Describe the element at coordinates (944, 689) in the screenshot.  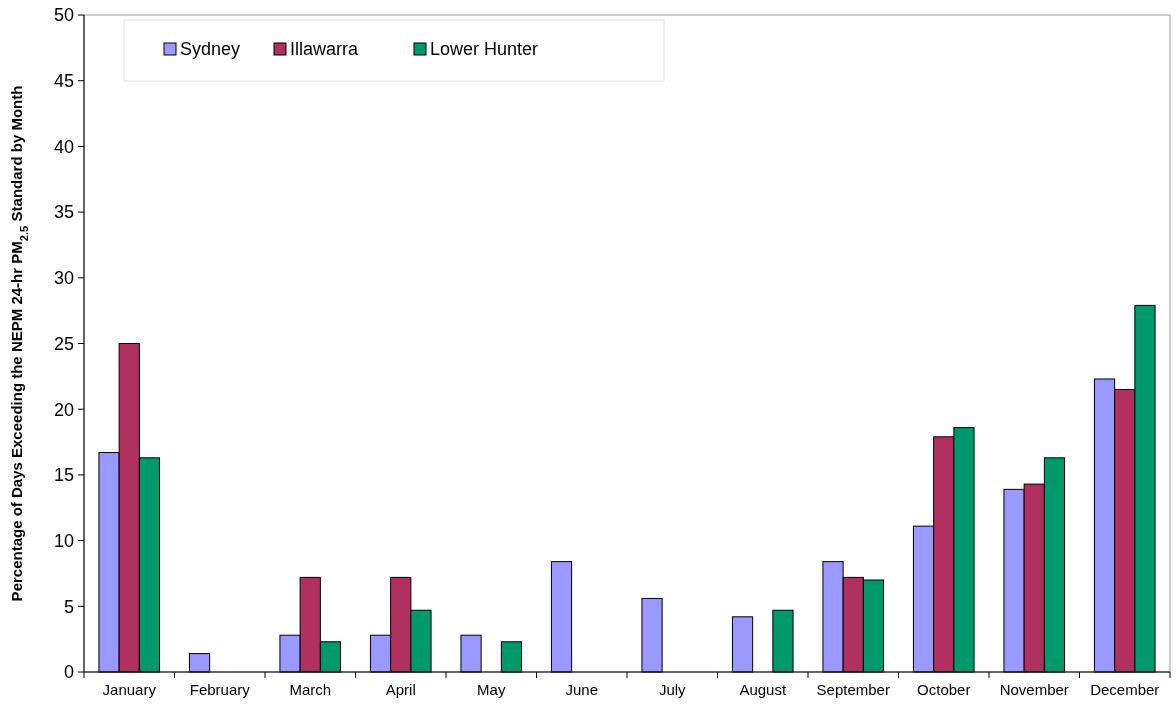
I see `x-tick-label: October` at that location.